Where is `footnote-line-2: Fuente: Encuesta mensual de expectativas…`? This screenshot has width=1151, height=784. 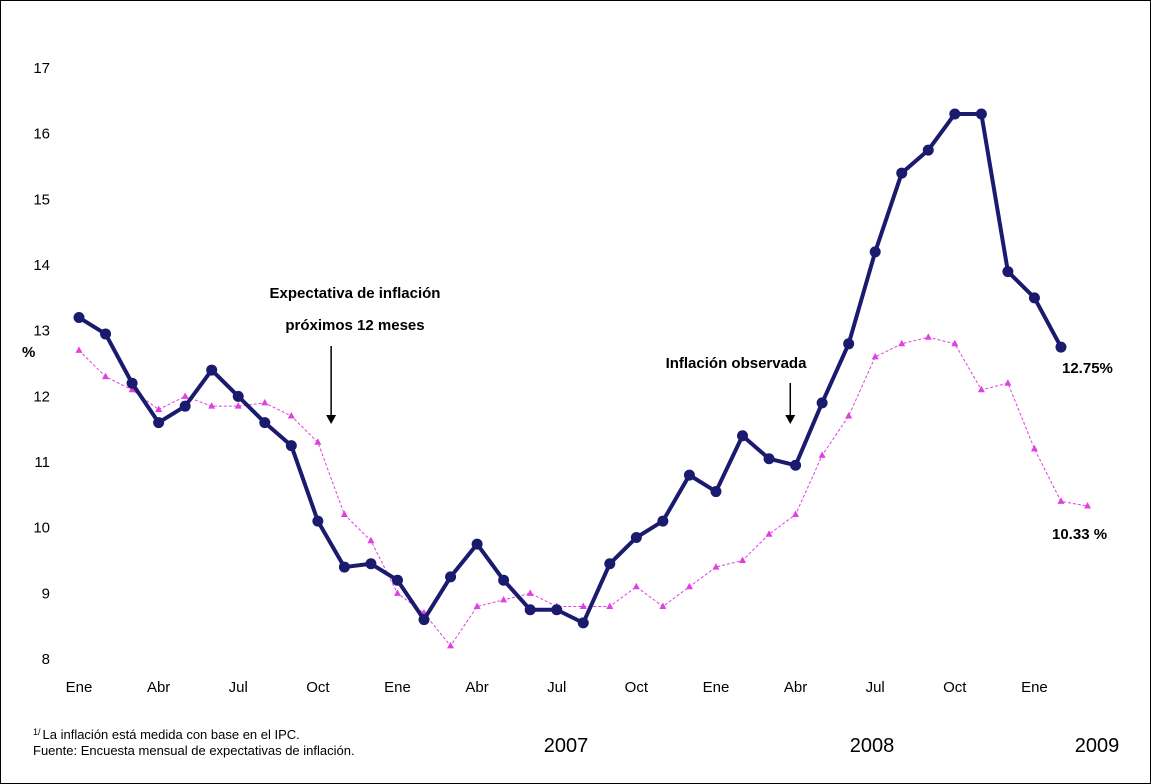 footnote-line-2: Fuente: Encuesta mensual de expectativas… is located at coordinates (194, 750).